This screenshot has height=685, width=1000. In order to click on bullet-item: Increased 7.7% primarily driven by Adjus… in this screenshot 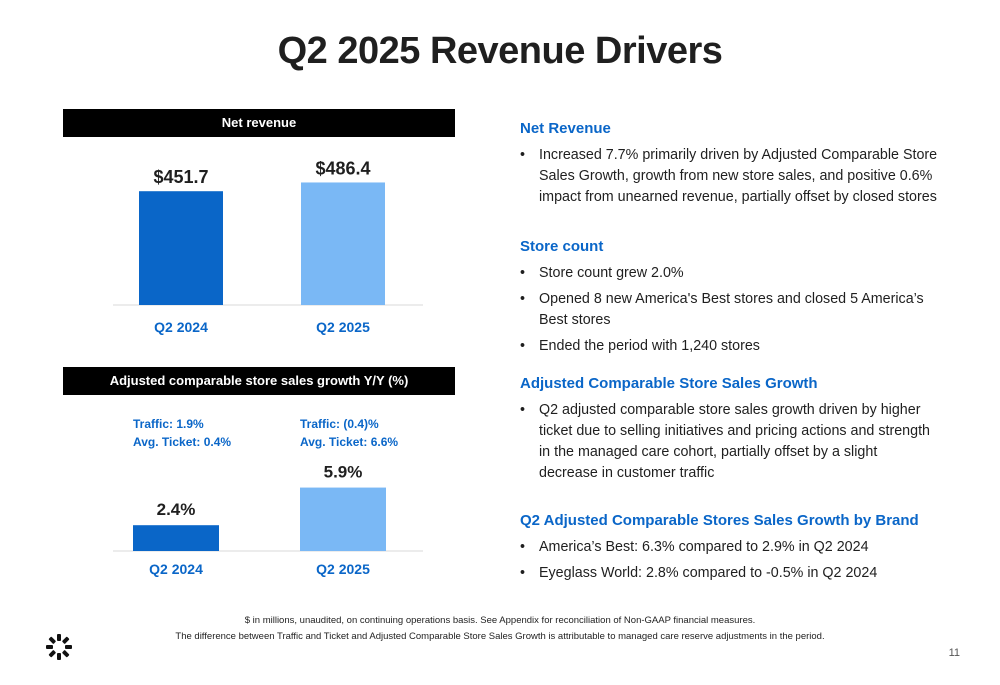, I will do `click(730, 176)`.